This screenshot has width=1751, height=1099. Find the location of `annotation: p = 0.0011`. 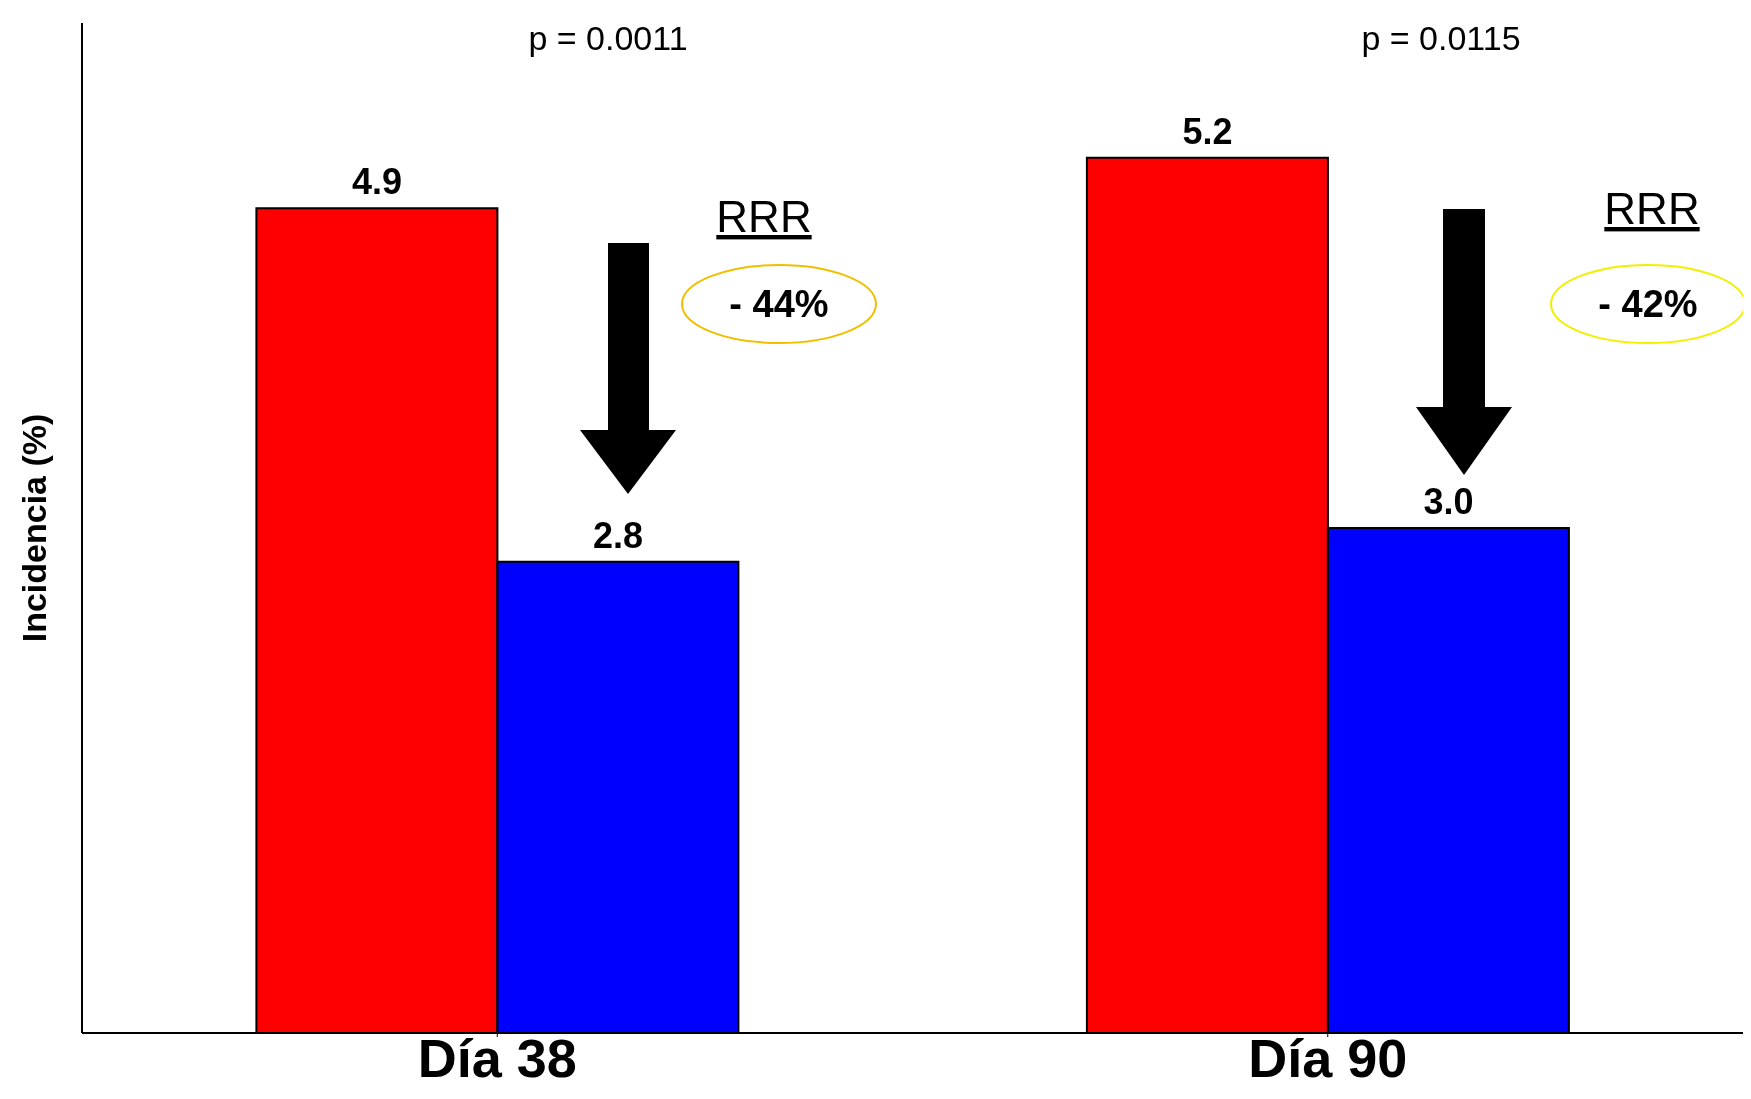

annotation: p = 0.0011 is located at coordinates (608, 38).